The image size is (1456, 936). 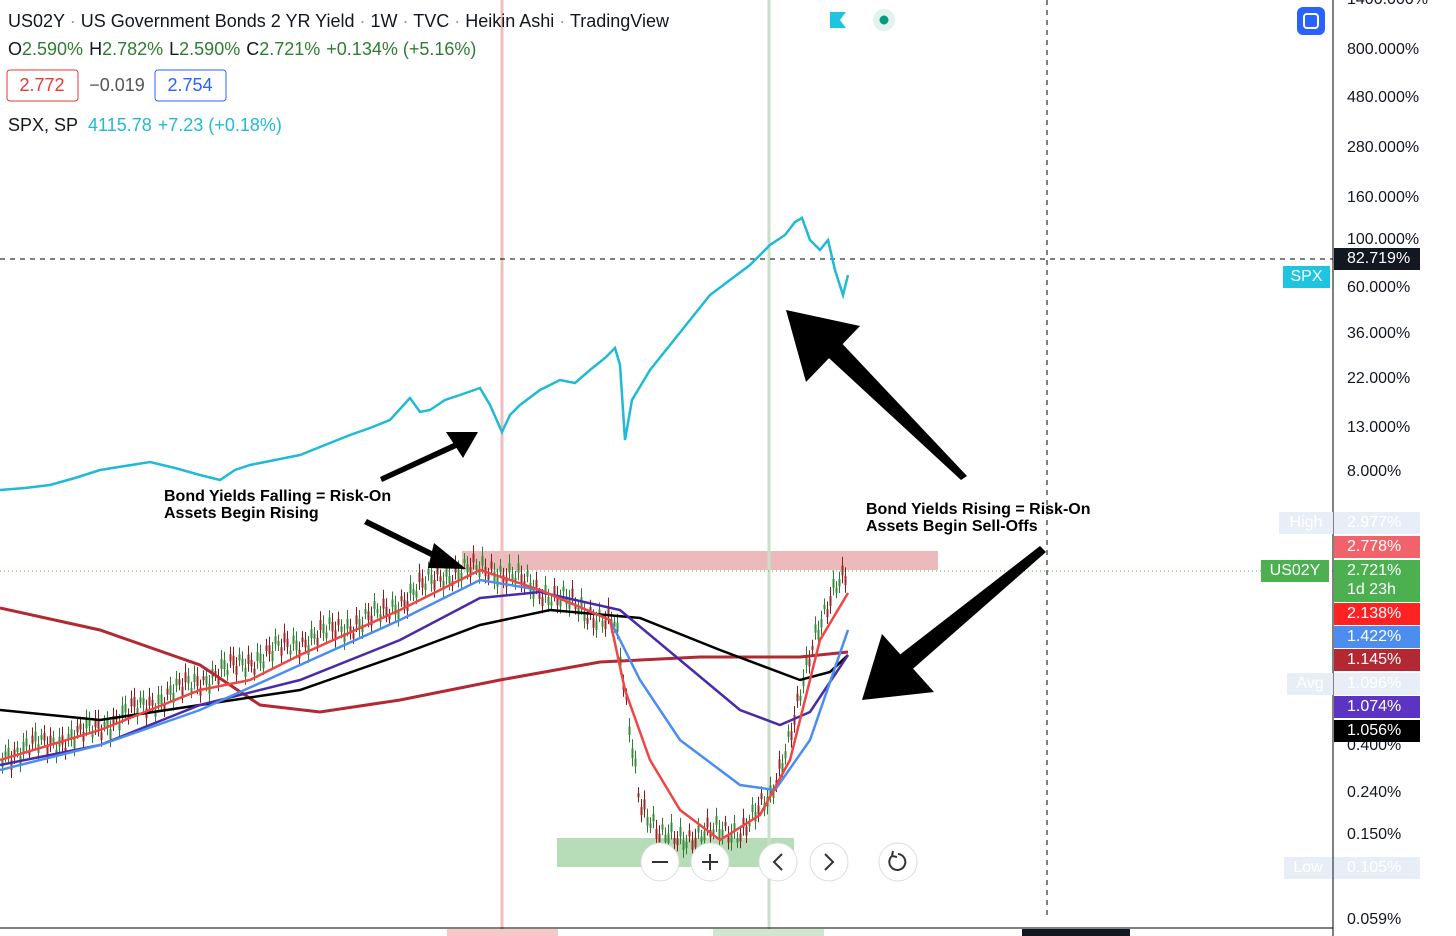 I want to click on bid-box, so click(x=42, y=85).